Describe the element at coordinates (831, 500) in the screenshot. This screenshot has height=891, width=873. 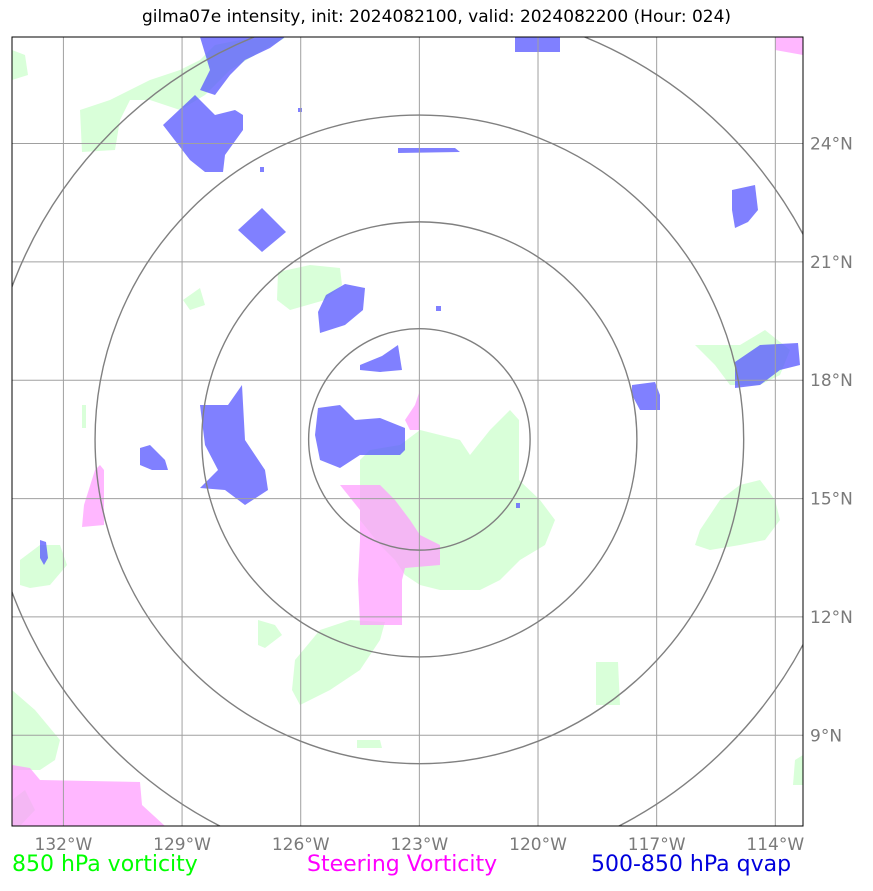
I see `lat-tick-label: 15°N` at that location.